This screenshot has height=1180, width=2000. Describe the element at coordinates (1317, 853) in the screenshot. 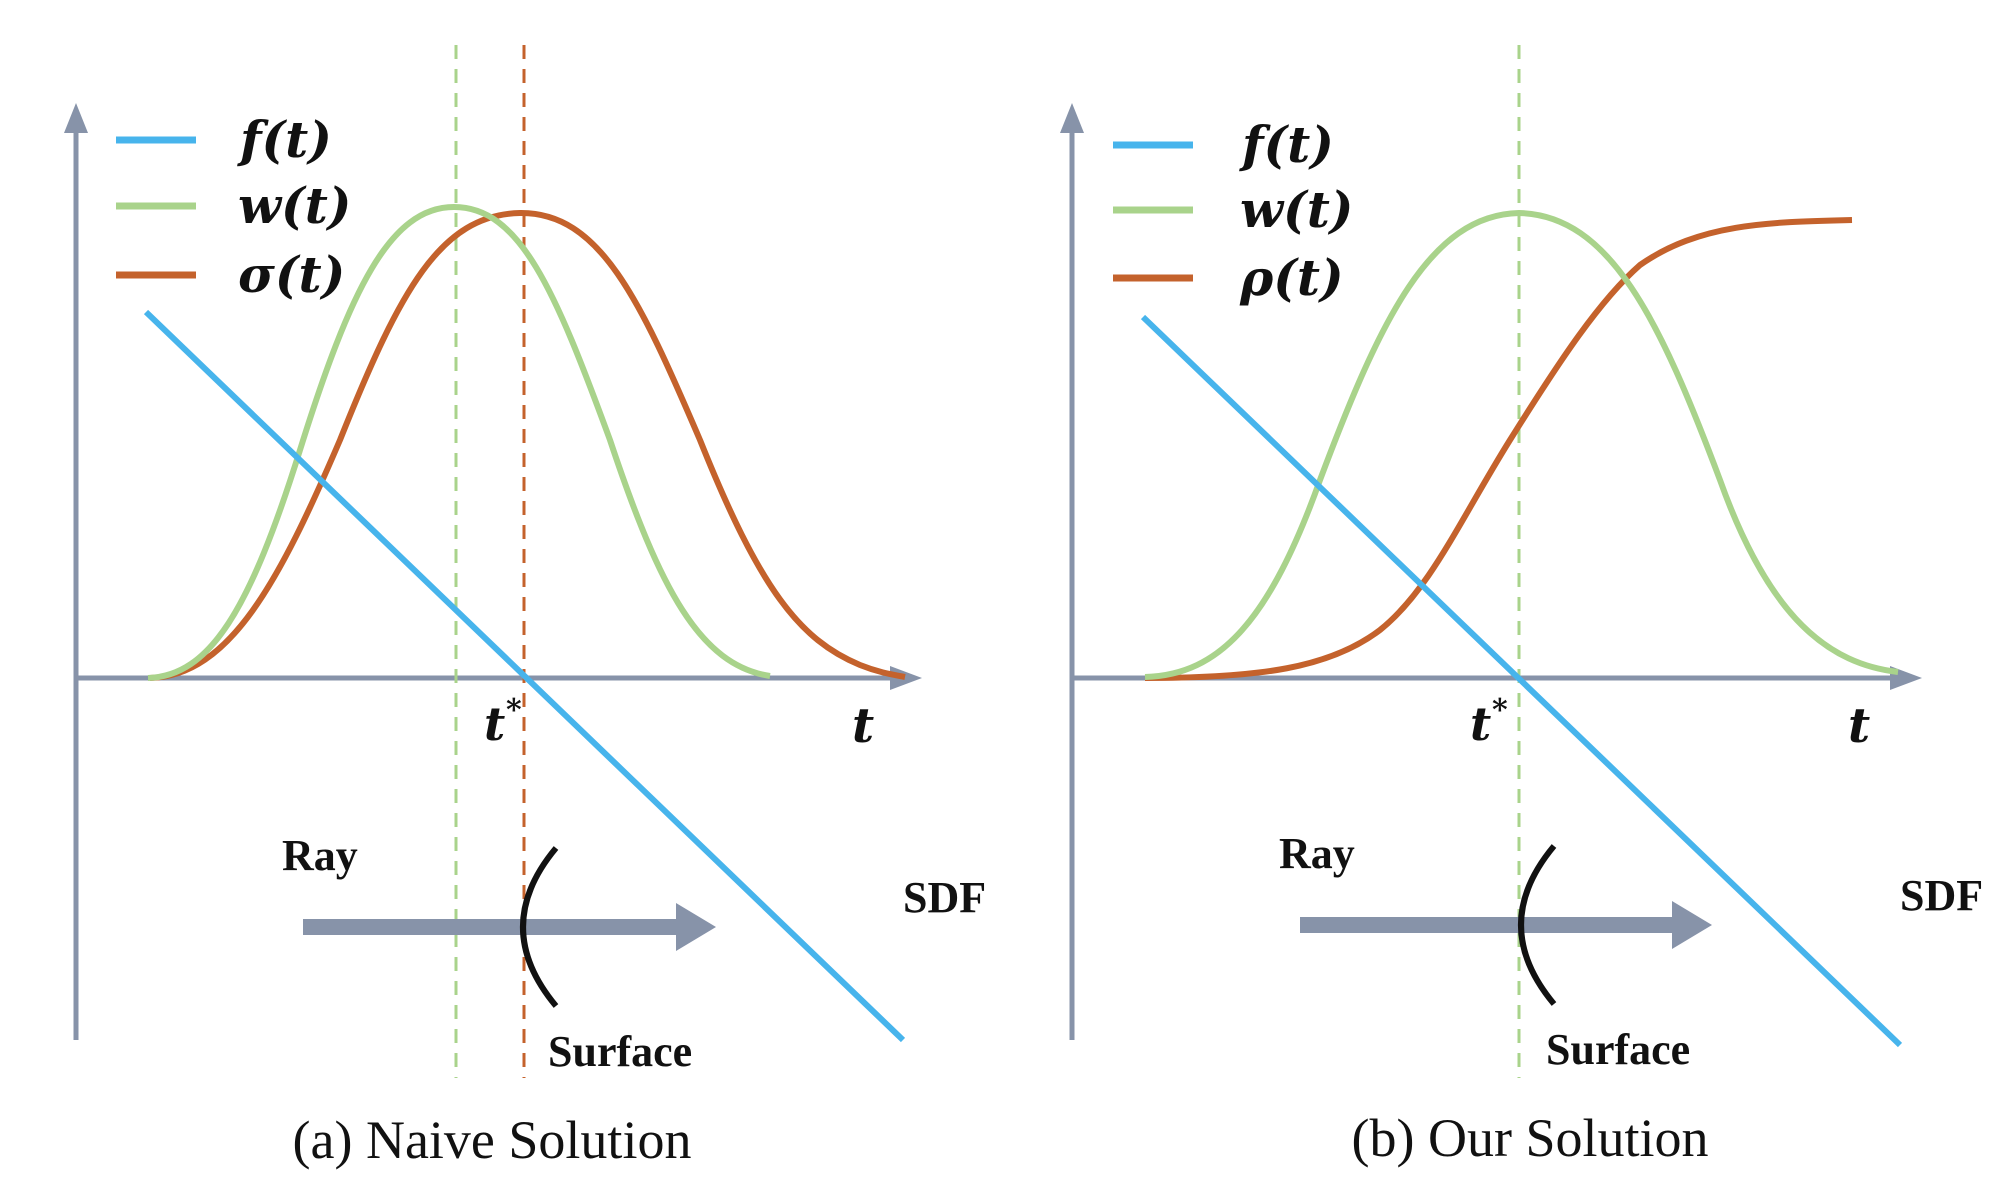

I see `panel-b-ray-label: Ray` at that location.